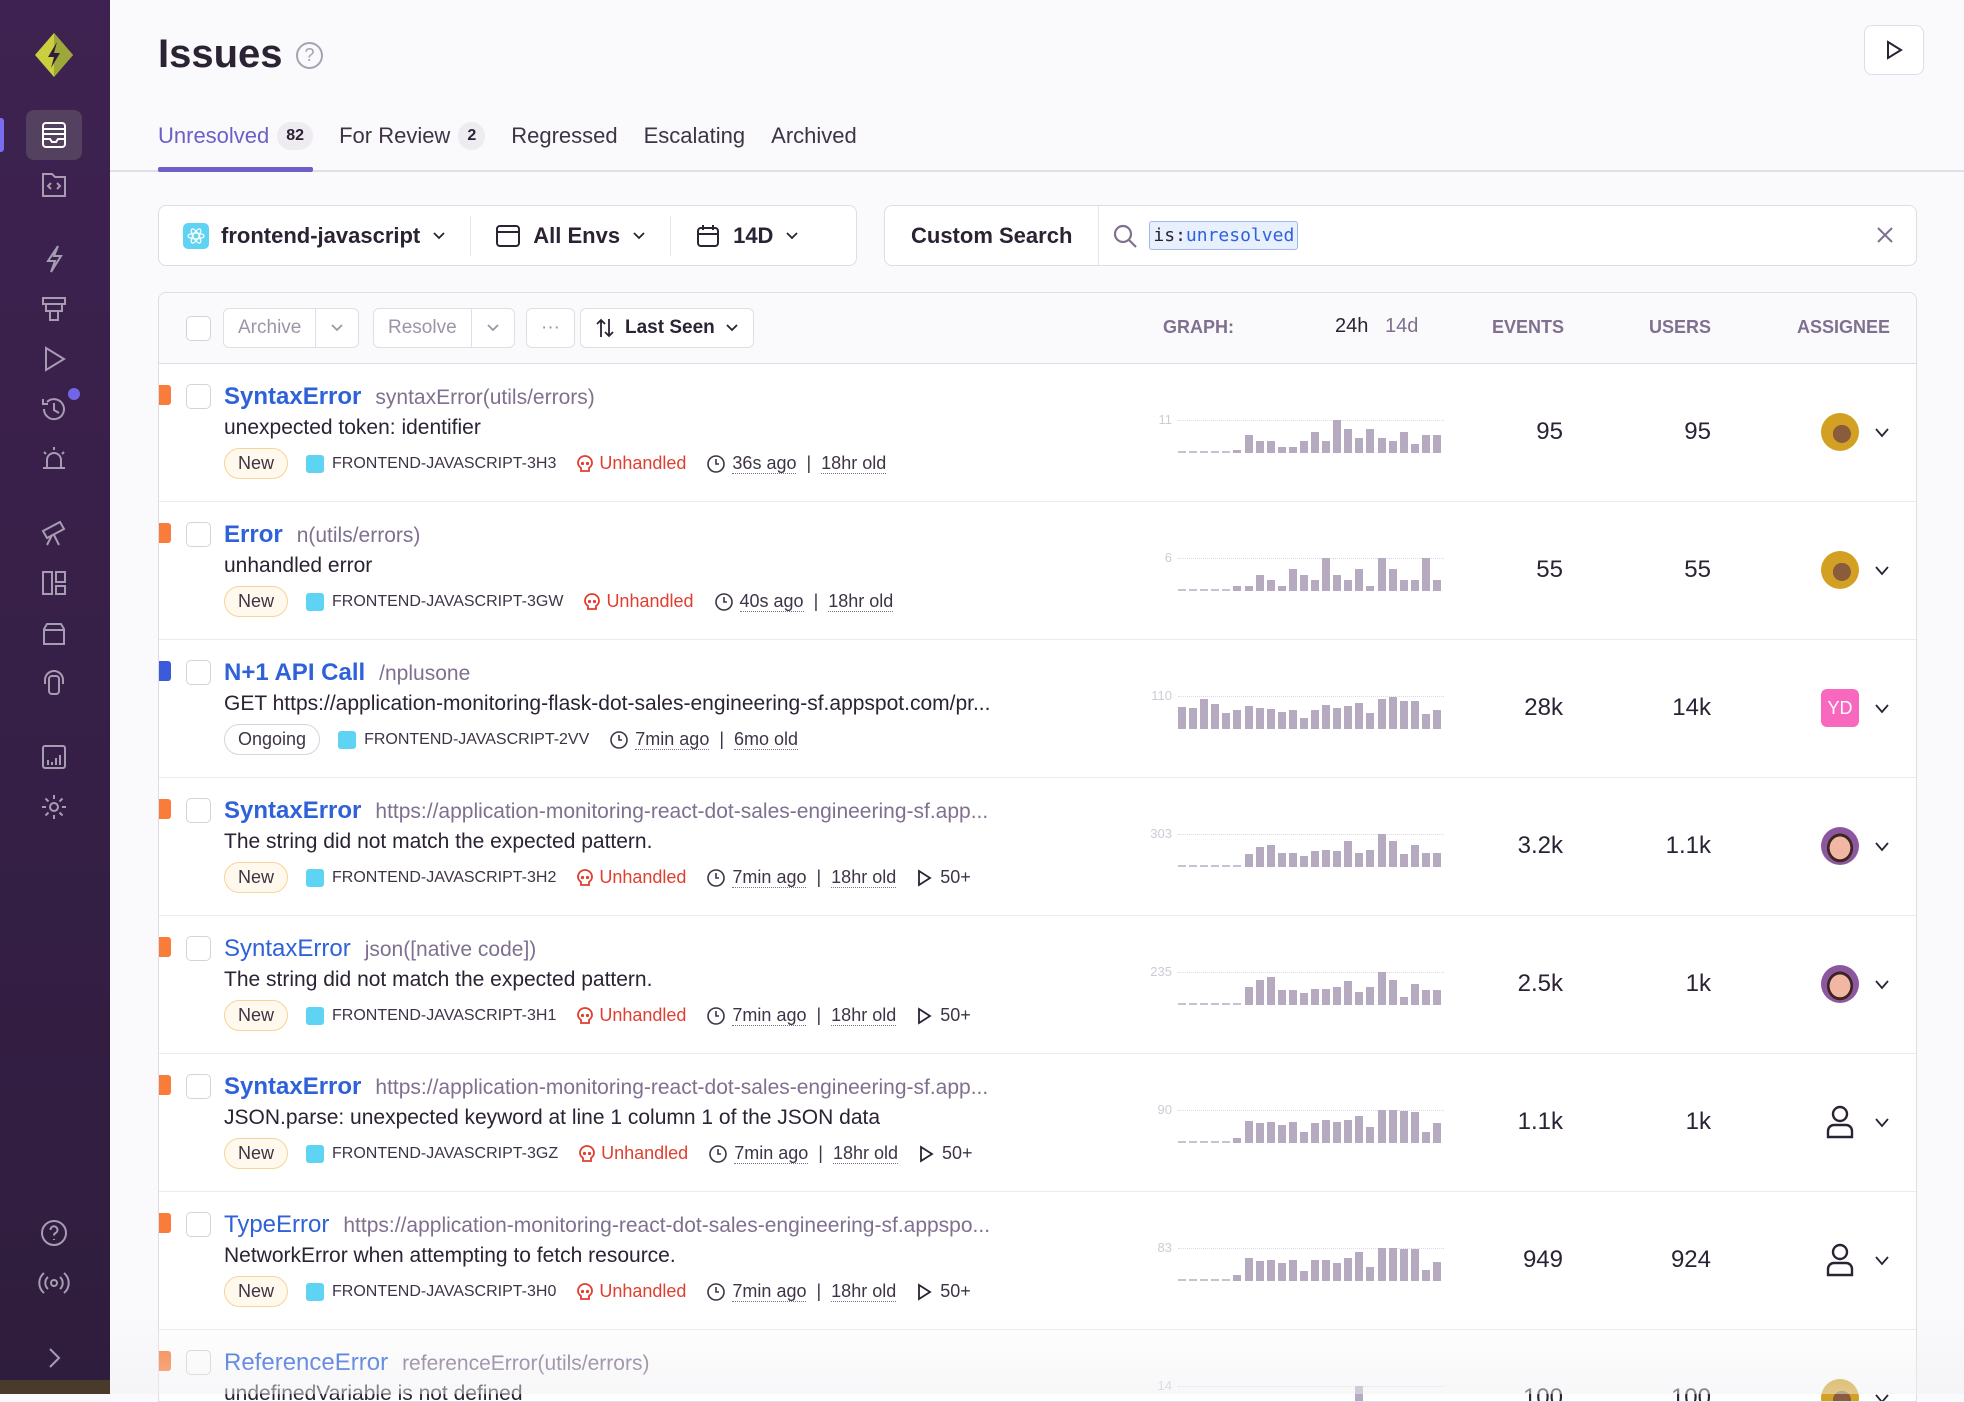  Describe the element at coordinates (695, 147) in the screenshot. I see `tab-escalating: Escalating` at that location.